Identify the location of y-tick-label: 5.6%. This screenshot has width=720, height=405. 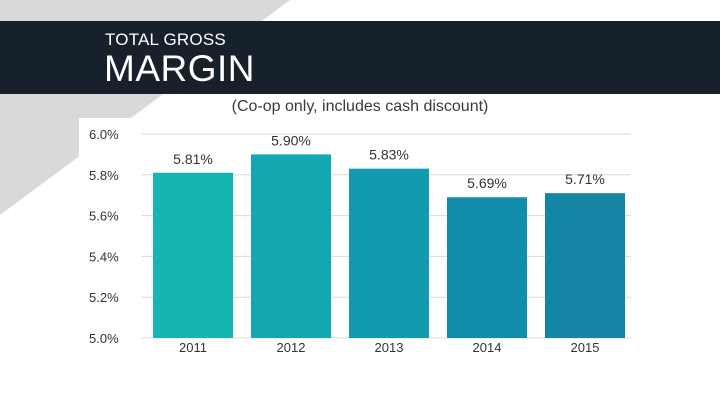
(104, 216).